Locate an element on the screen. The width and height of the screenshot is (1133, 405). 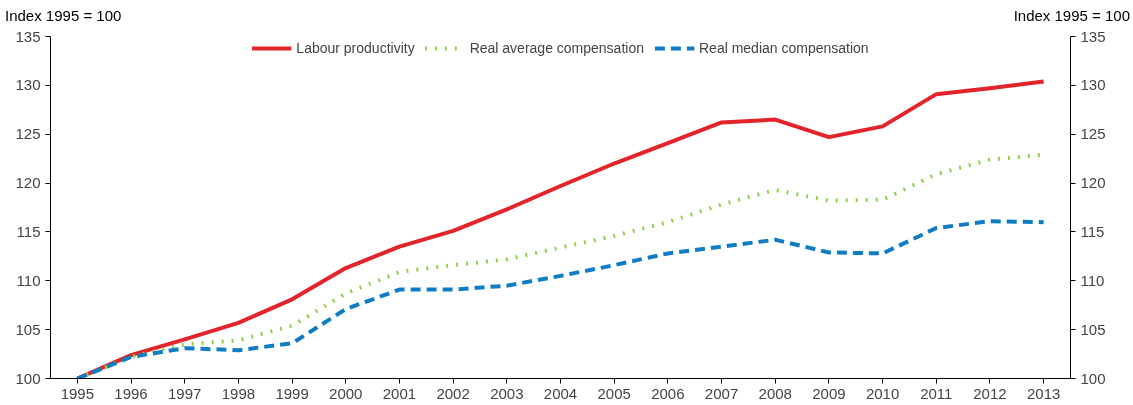
legend-label: Real average compensation is located at coordinates (556, 48).